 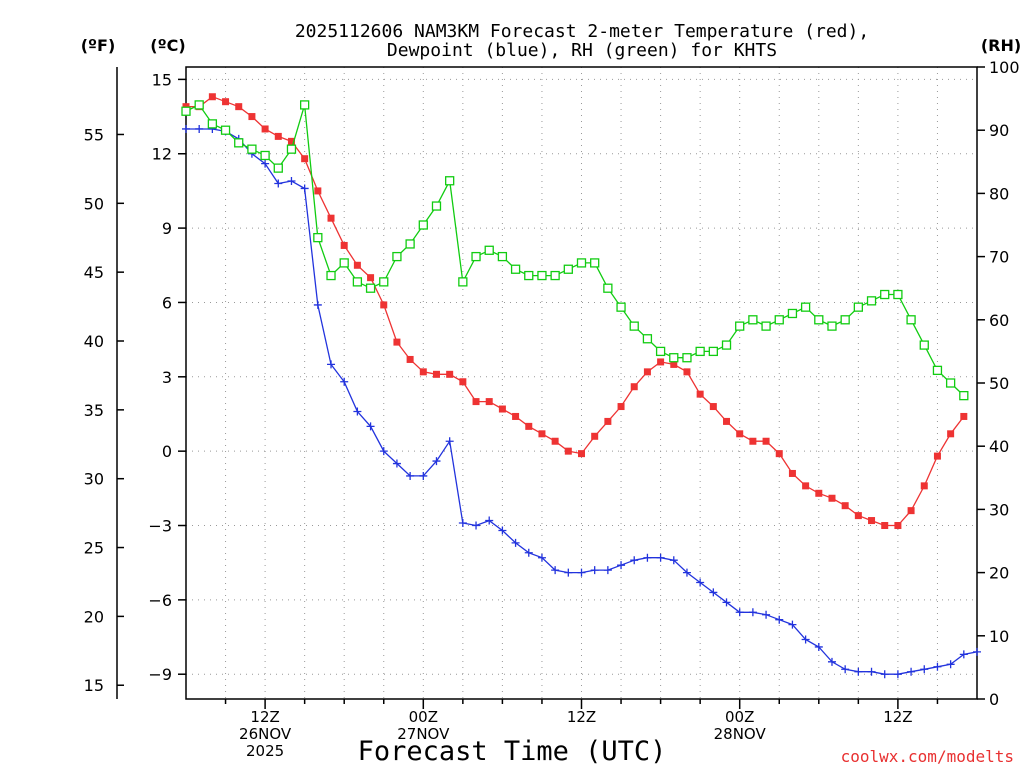 What do you see at coordinates (512, 751) in the screenshot?
I see `x-axis-label: Forecast Time (UTC)` at bounding box center [512, 751].